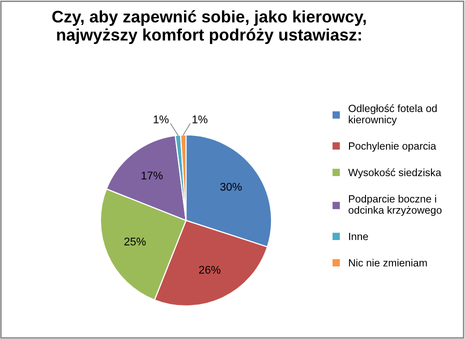 The height and width of the screenshot is (339, 465). I want to click on chart-title: Czy, aby zapewnić sobie, jako kierowcy, najwyższy komfort podróży ustawiasz:, so click(209, 27).